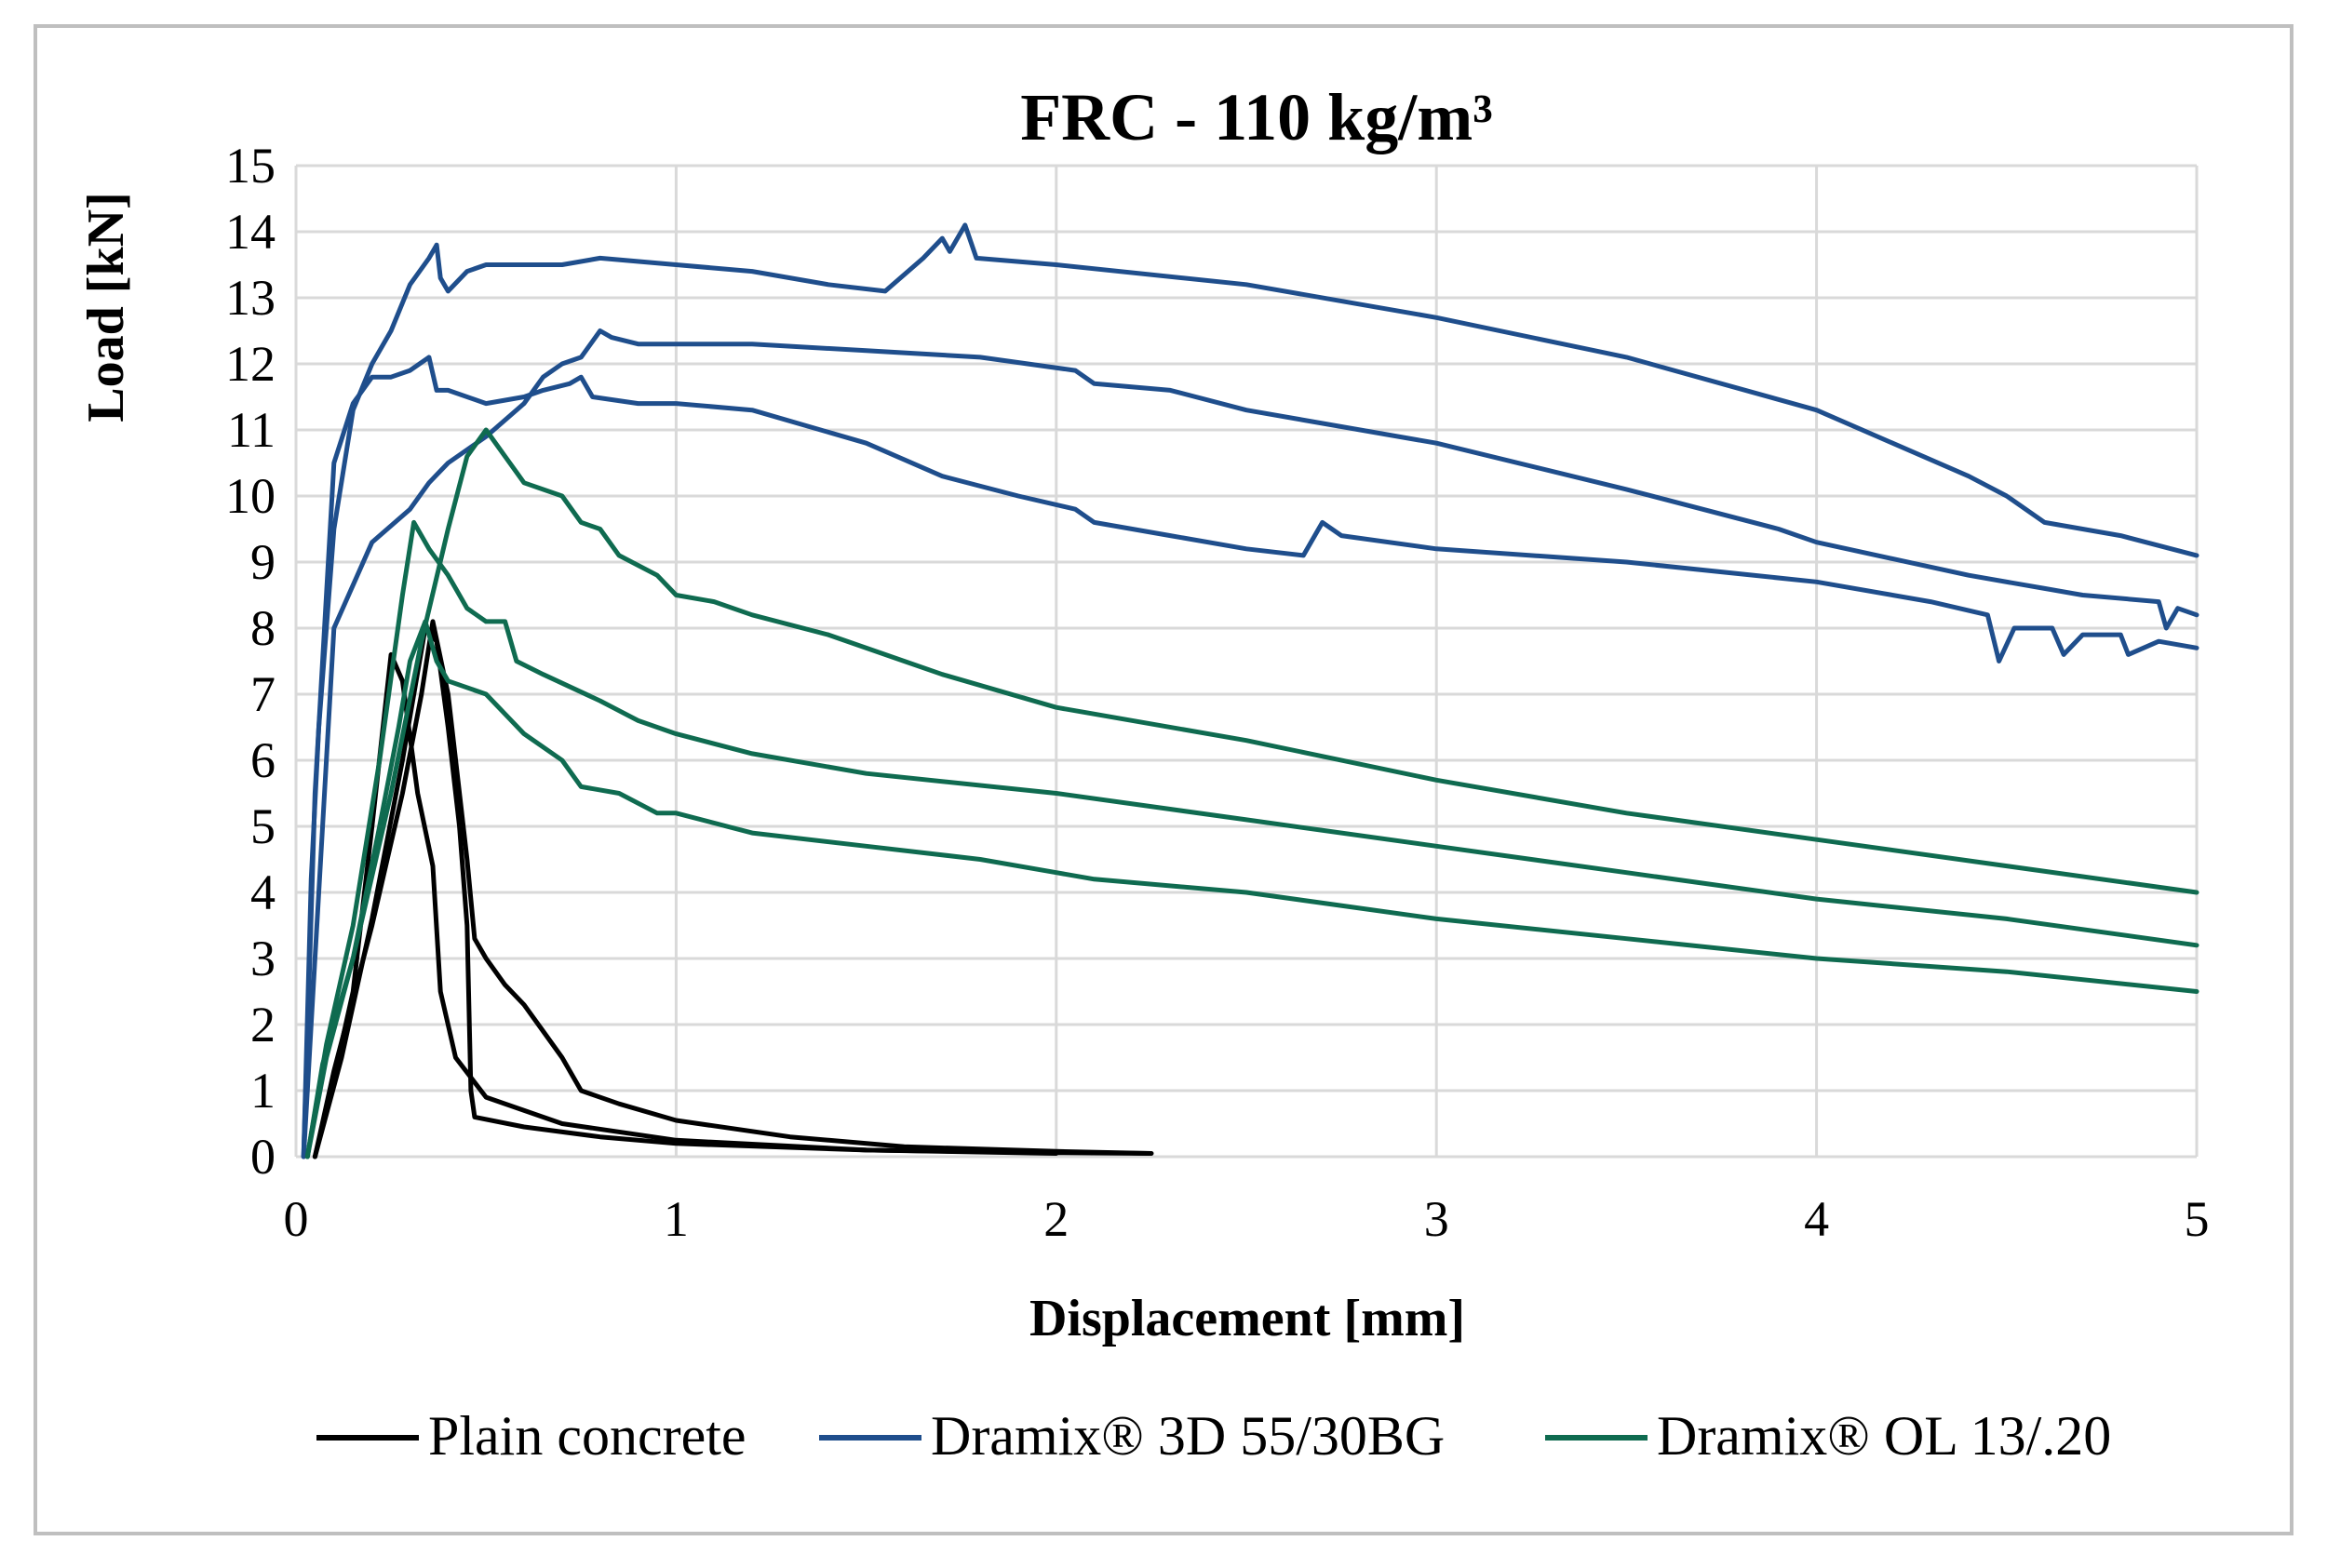 The height and width of the screenshot is (1568, 2327). What do you see at coordinates (263, 562) in the screenshot?
I see `y-tick-label: 9` at bounding box center [263, 562].